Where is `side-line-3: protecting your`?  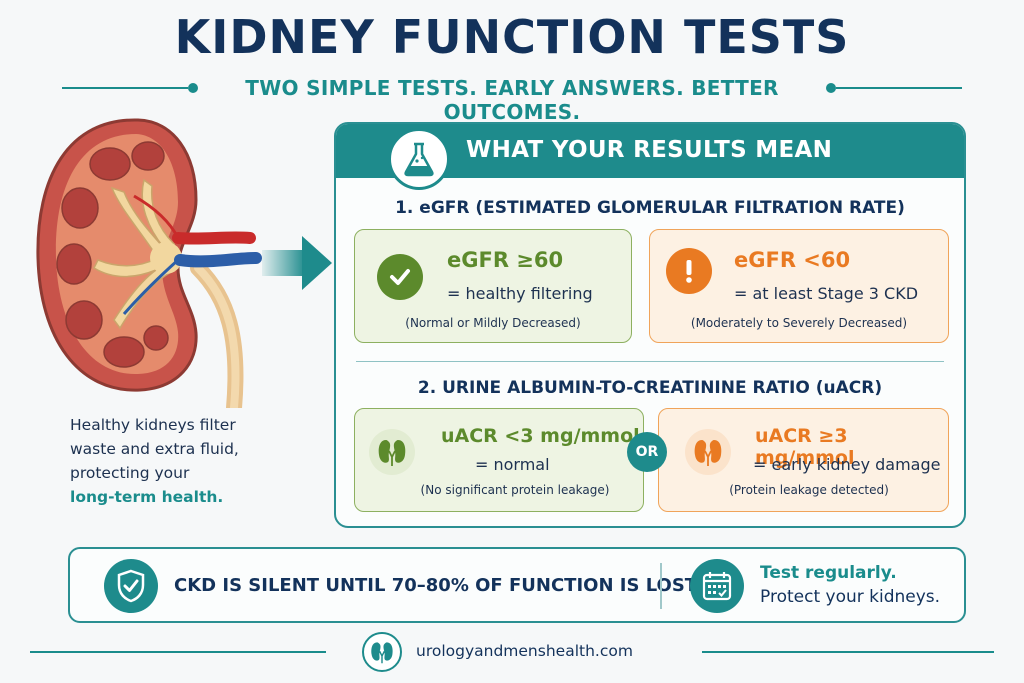 side-line-3: protecting your is located at coordinates (130, 473).